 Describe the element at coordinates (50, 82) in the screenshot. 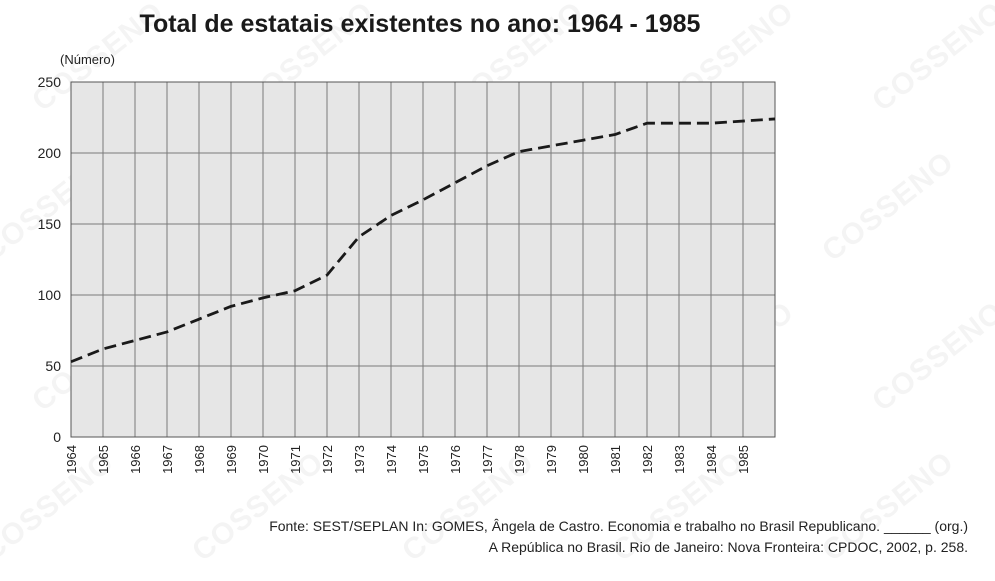

I see `y-tick-label: 250` at that location.